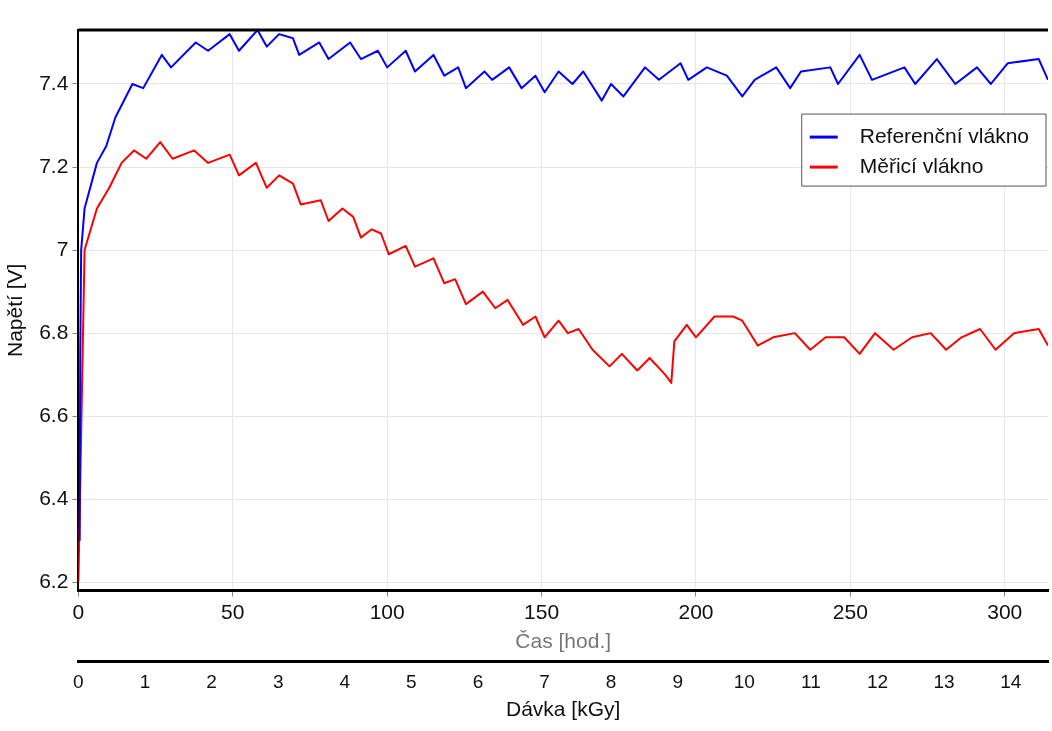 Image resolution: width=1052 pixels, height=731 pixels. Describe the element at coordinates (1005, 611) in the screenshot. I see `x-tick-label: 300` at that location.